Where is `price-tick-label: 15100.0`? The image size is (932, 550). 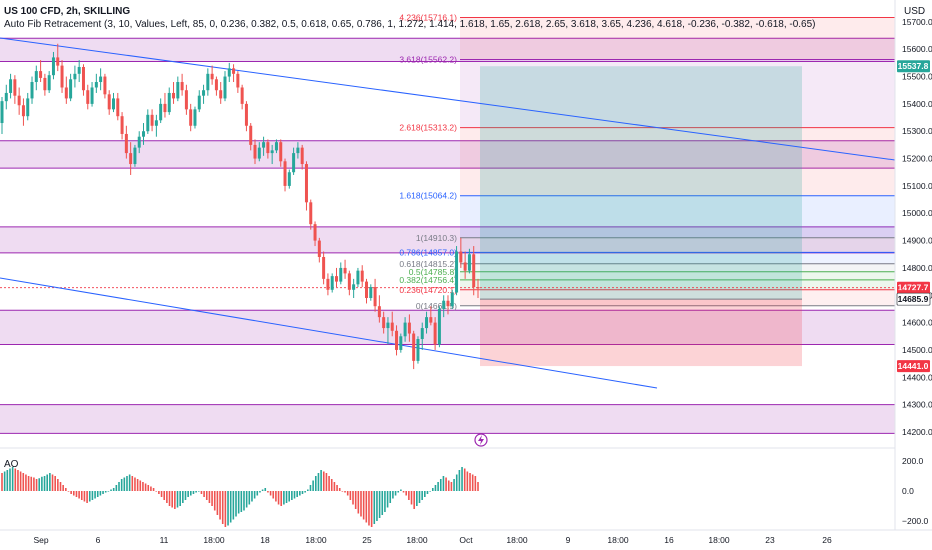 price-tick-label: 15100.0 is located at coordinates (917, 186).